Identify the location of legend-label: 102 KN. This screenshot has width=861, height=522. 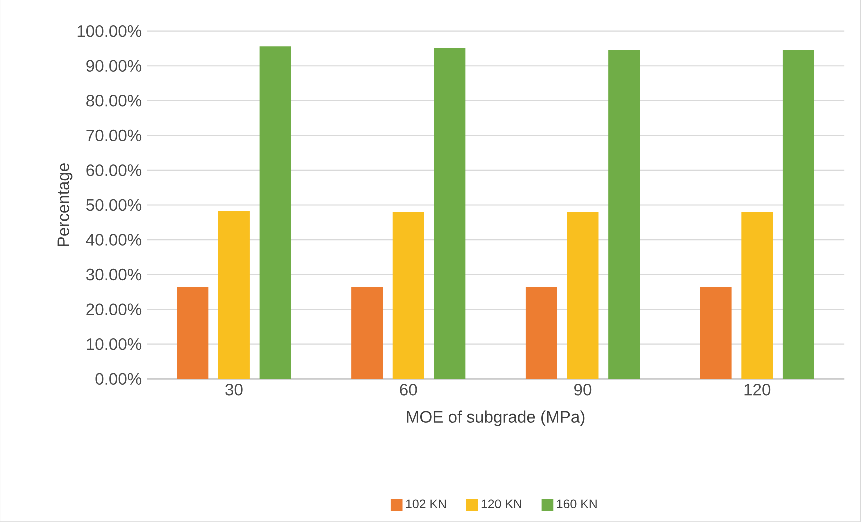
(426, 504).